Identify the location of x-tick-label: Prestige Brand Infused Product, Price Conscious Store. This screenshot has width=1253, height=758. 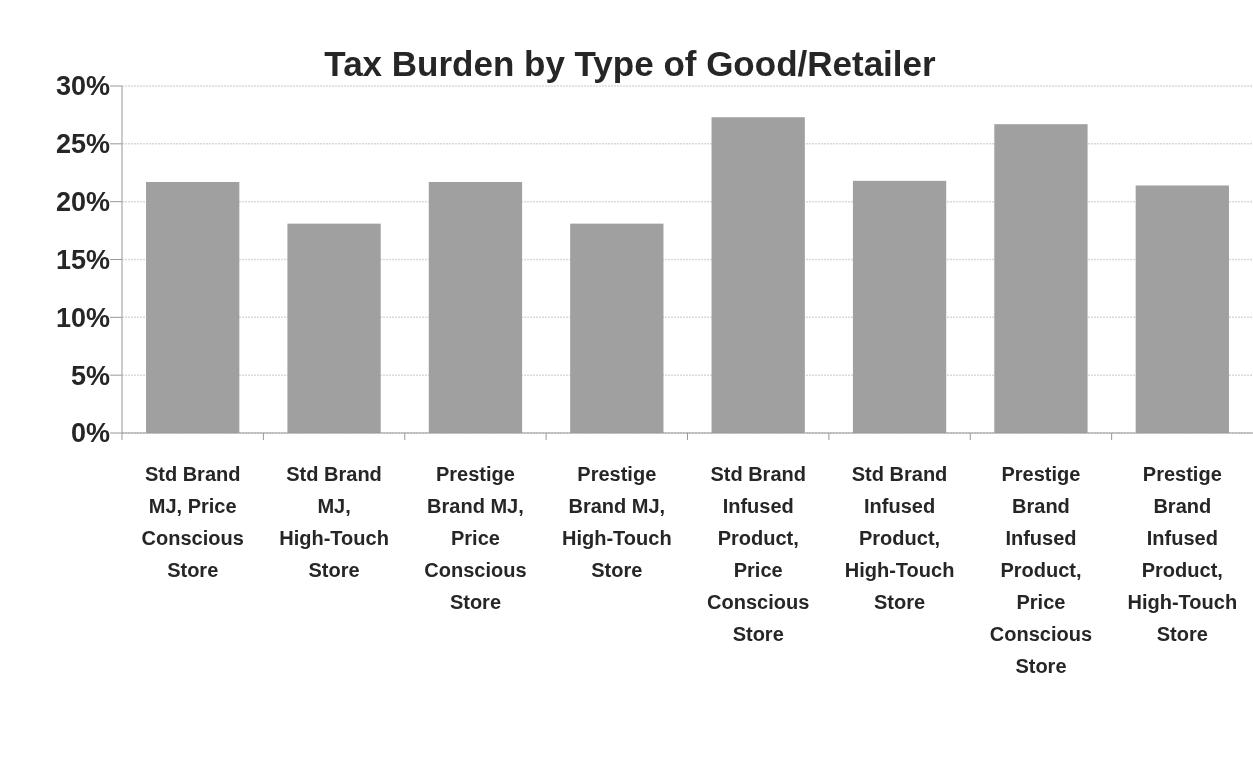
(1041, 570).